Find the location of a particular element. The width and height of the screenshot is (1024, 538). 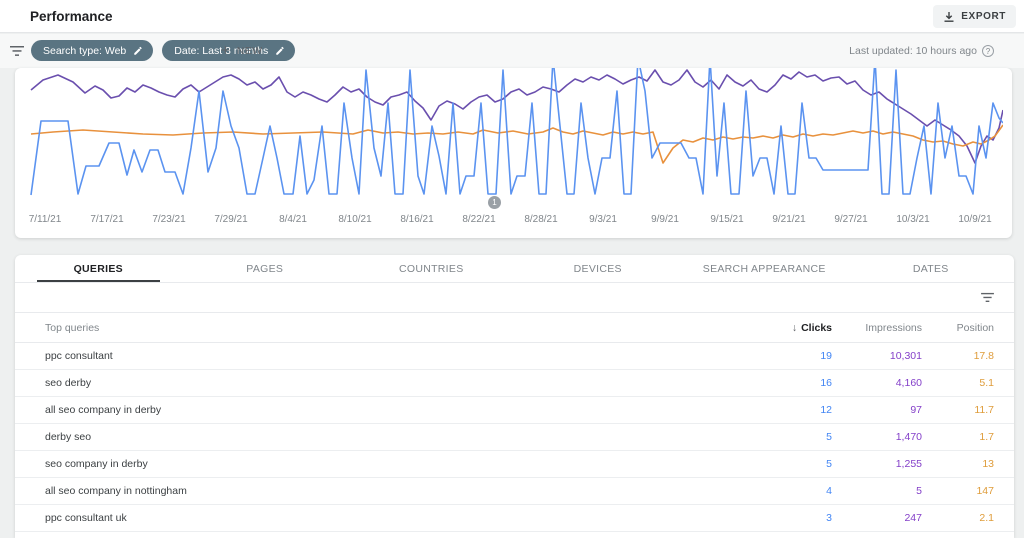

x-axis-label: 7/23/21 is located at coordinates (169, 219).